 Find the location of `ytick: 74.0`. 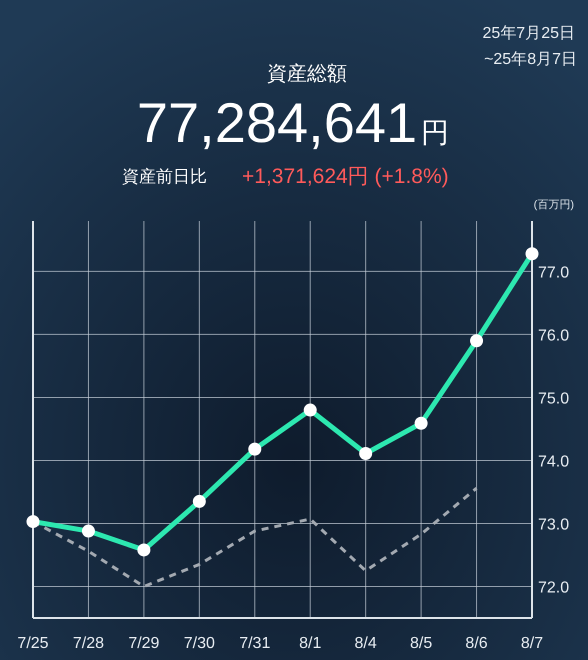

ytick: 74.0 is located at coordinates (554, 461).